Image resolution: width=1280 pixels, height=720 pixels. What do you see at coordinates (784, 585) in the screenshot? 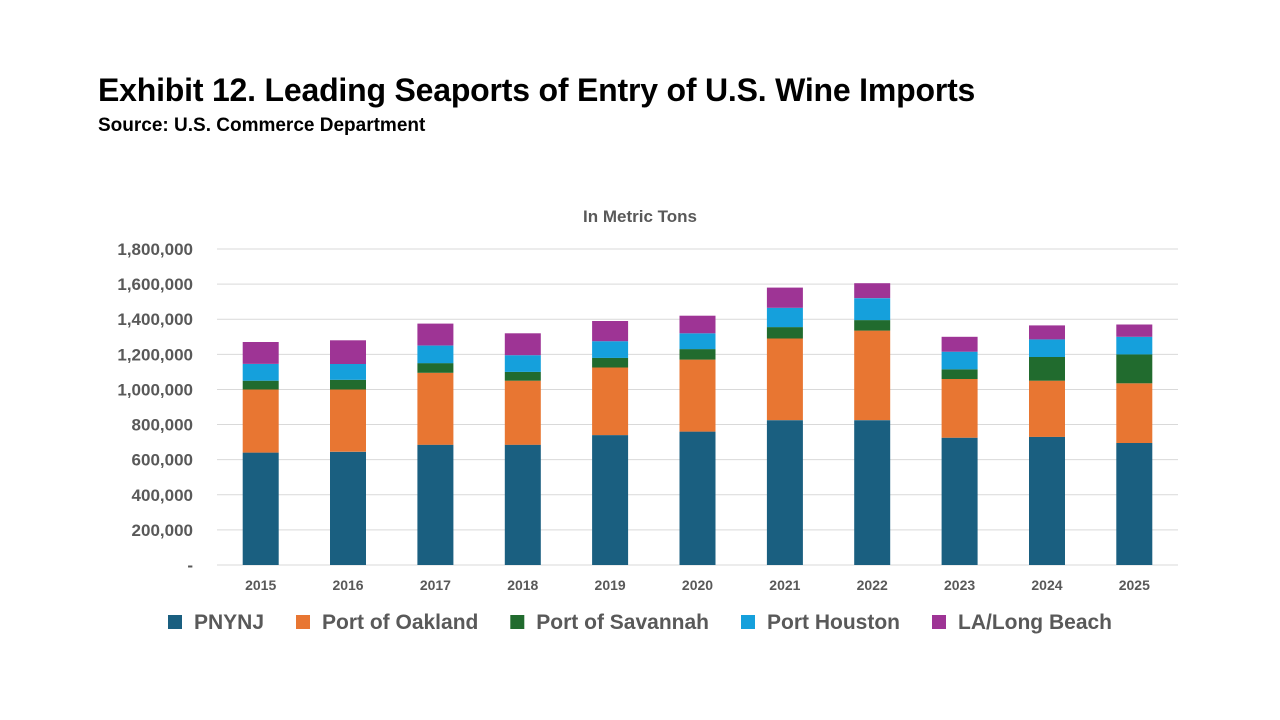
I see `x-tick-label: 2021` at bounding box center [784, 585].